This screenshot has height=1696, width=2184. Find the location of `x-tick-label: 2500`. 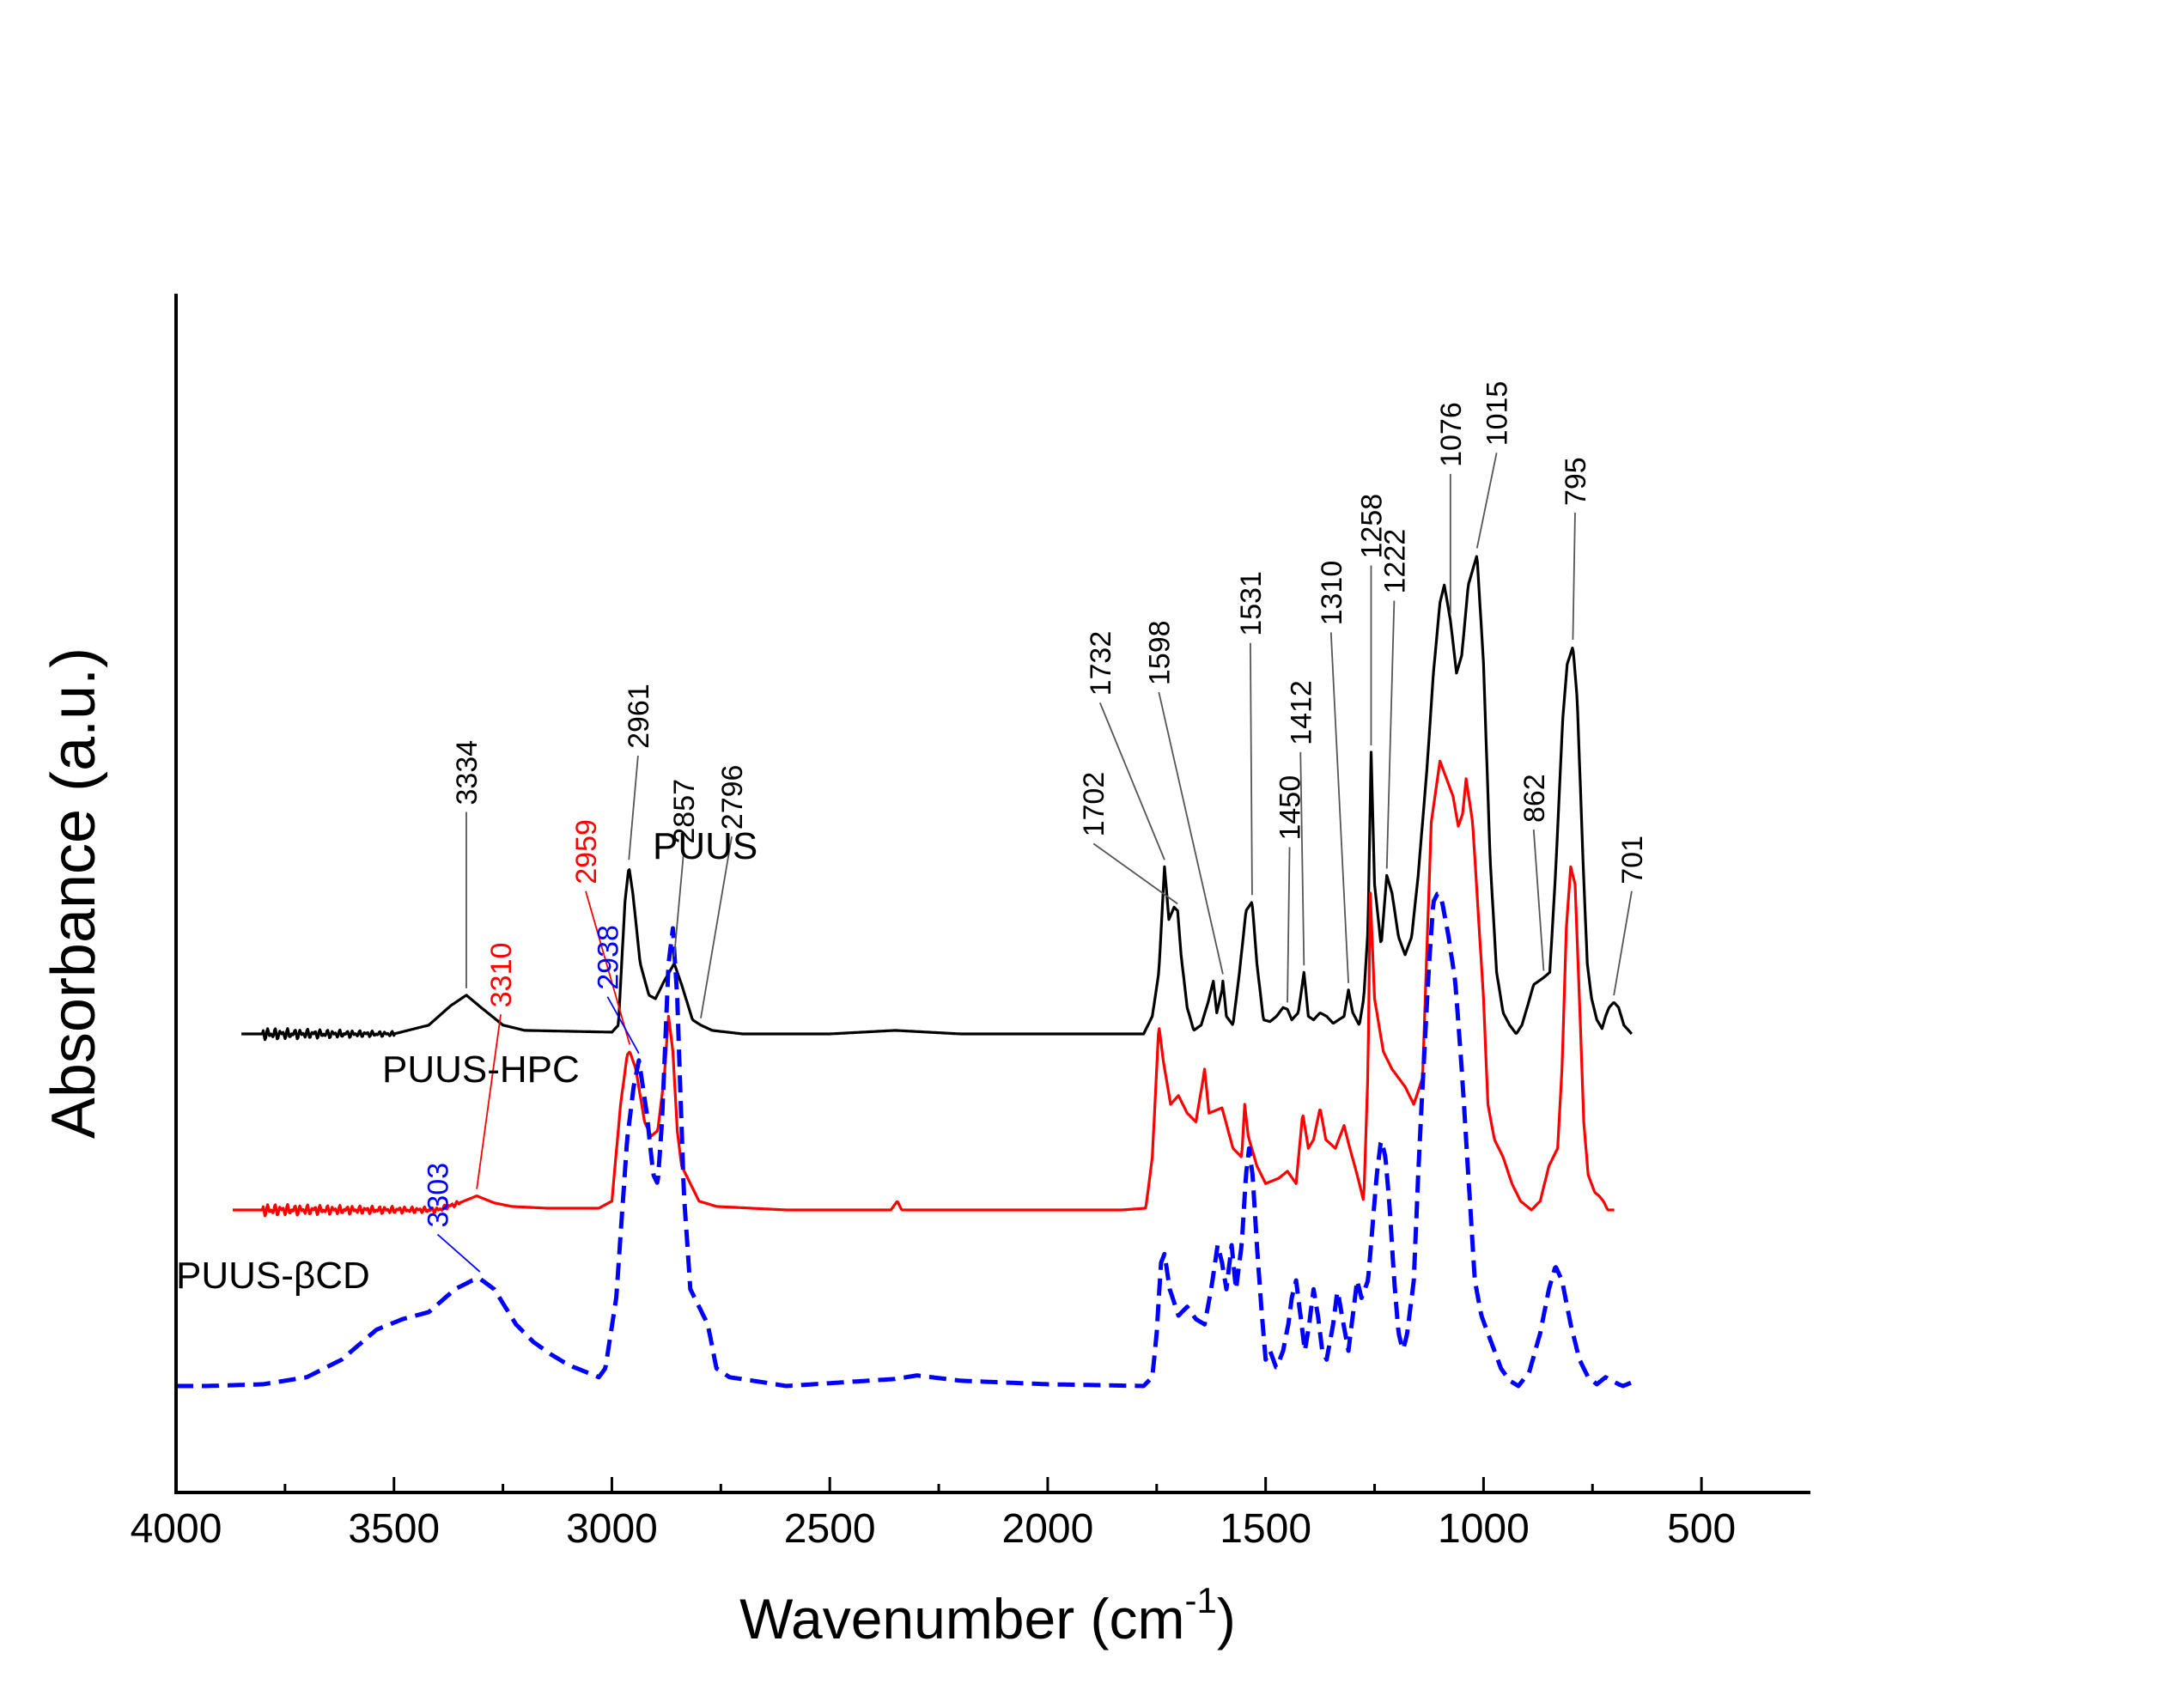

x-tick-label: 2500 is located at coordinates (830, 1529).